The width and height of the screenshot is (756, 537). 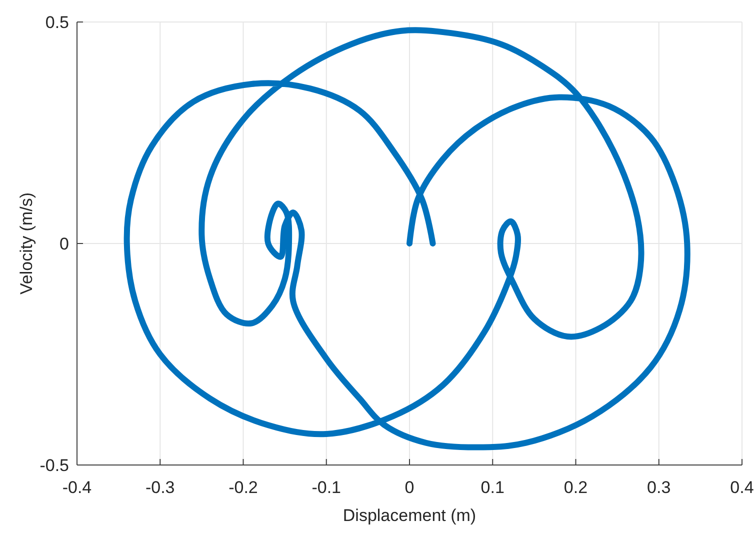 What do you see at coordinates (77, 487) in the screenshot?
I see `x-tick-label: -0.4` at bounding box center [77, 487].